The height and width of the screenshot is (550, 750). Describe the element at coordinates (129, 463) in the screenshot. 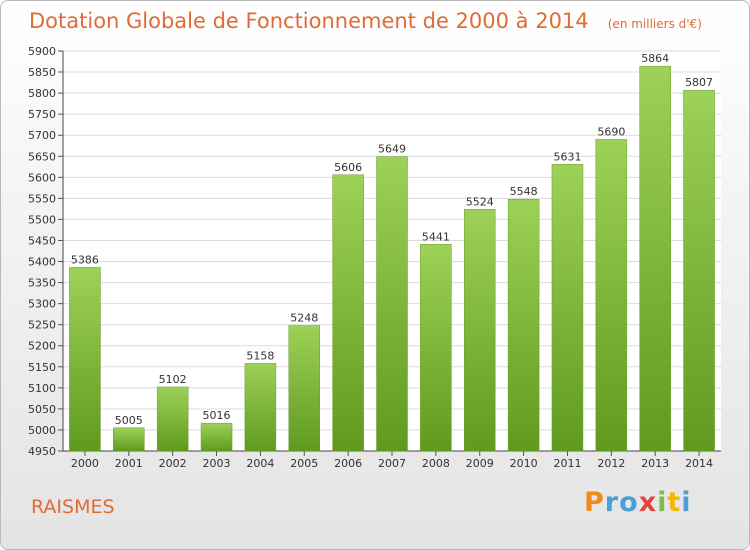

I see `x-tick-label: 2001` at that location.